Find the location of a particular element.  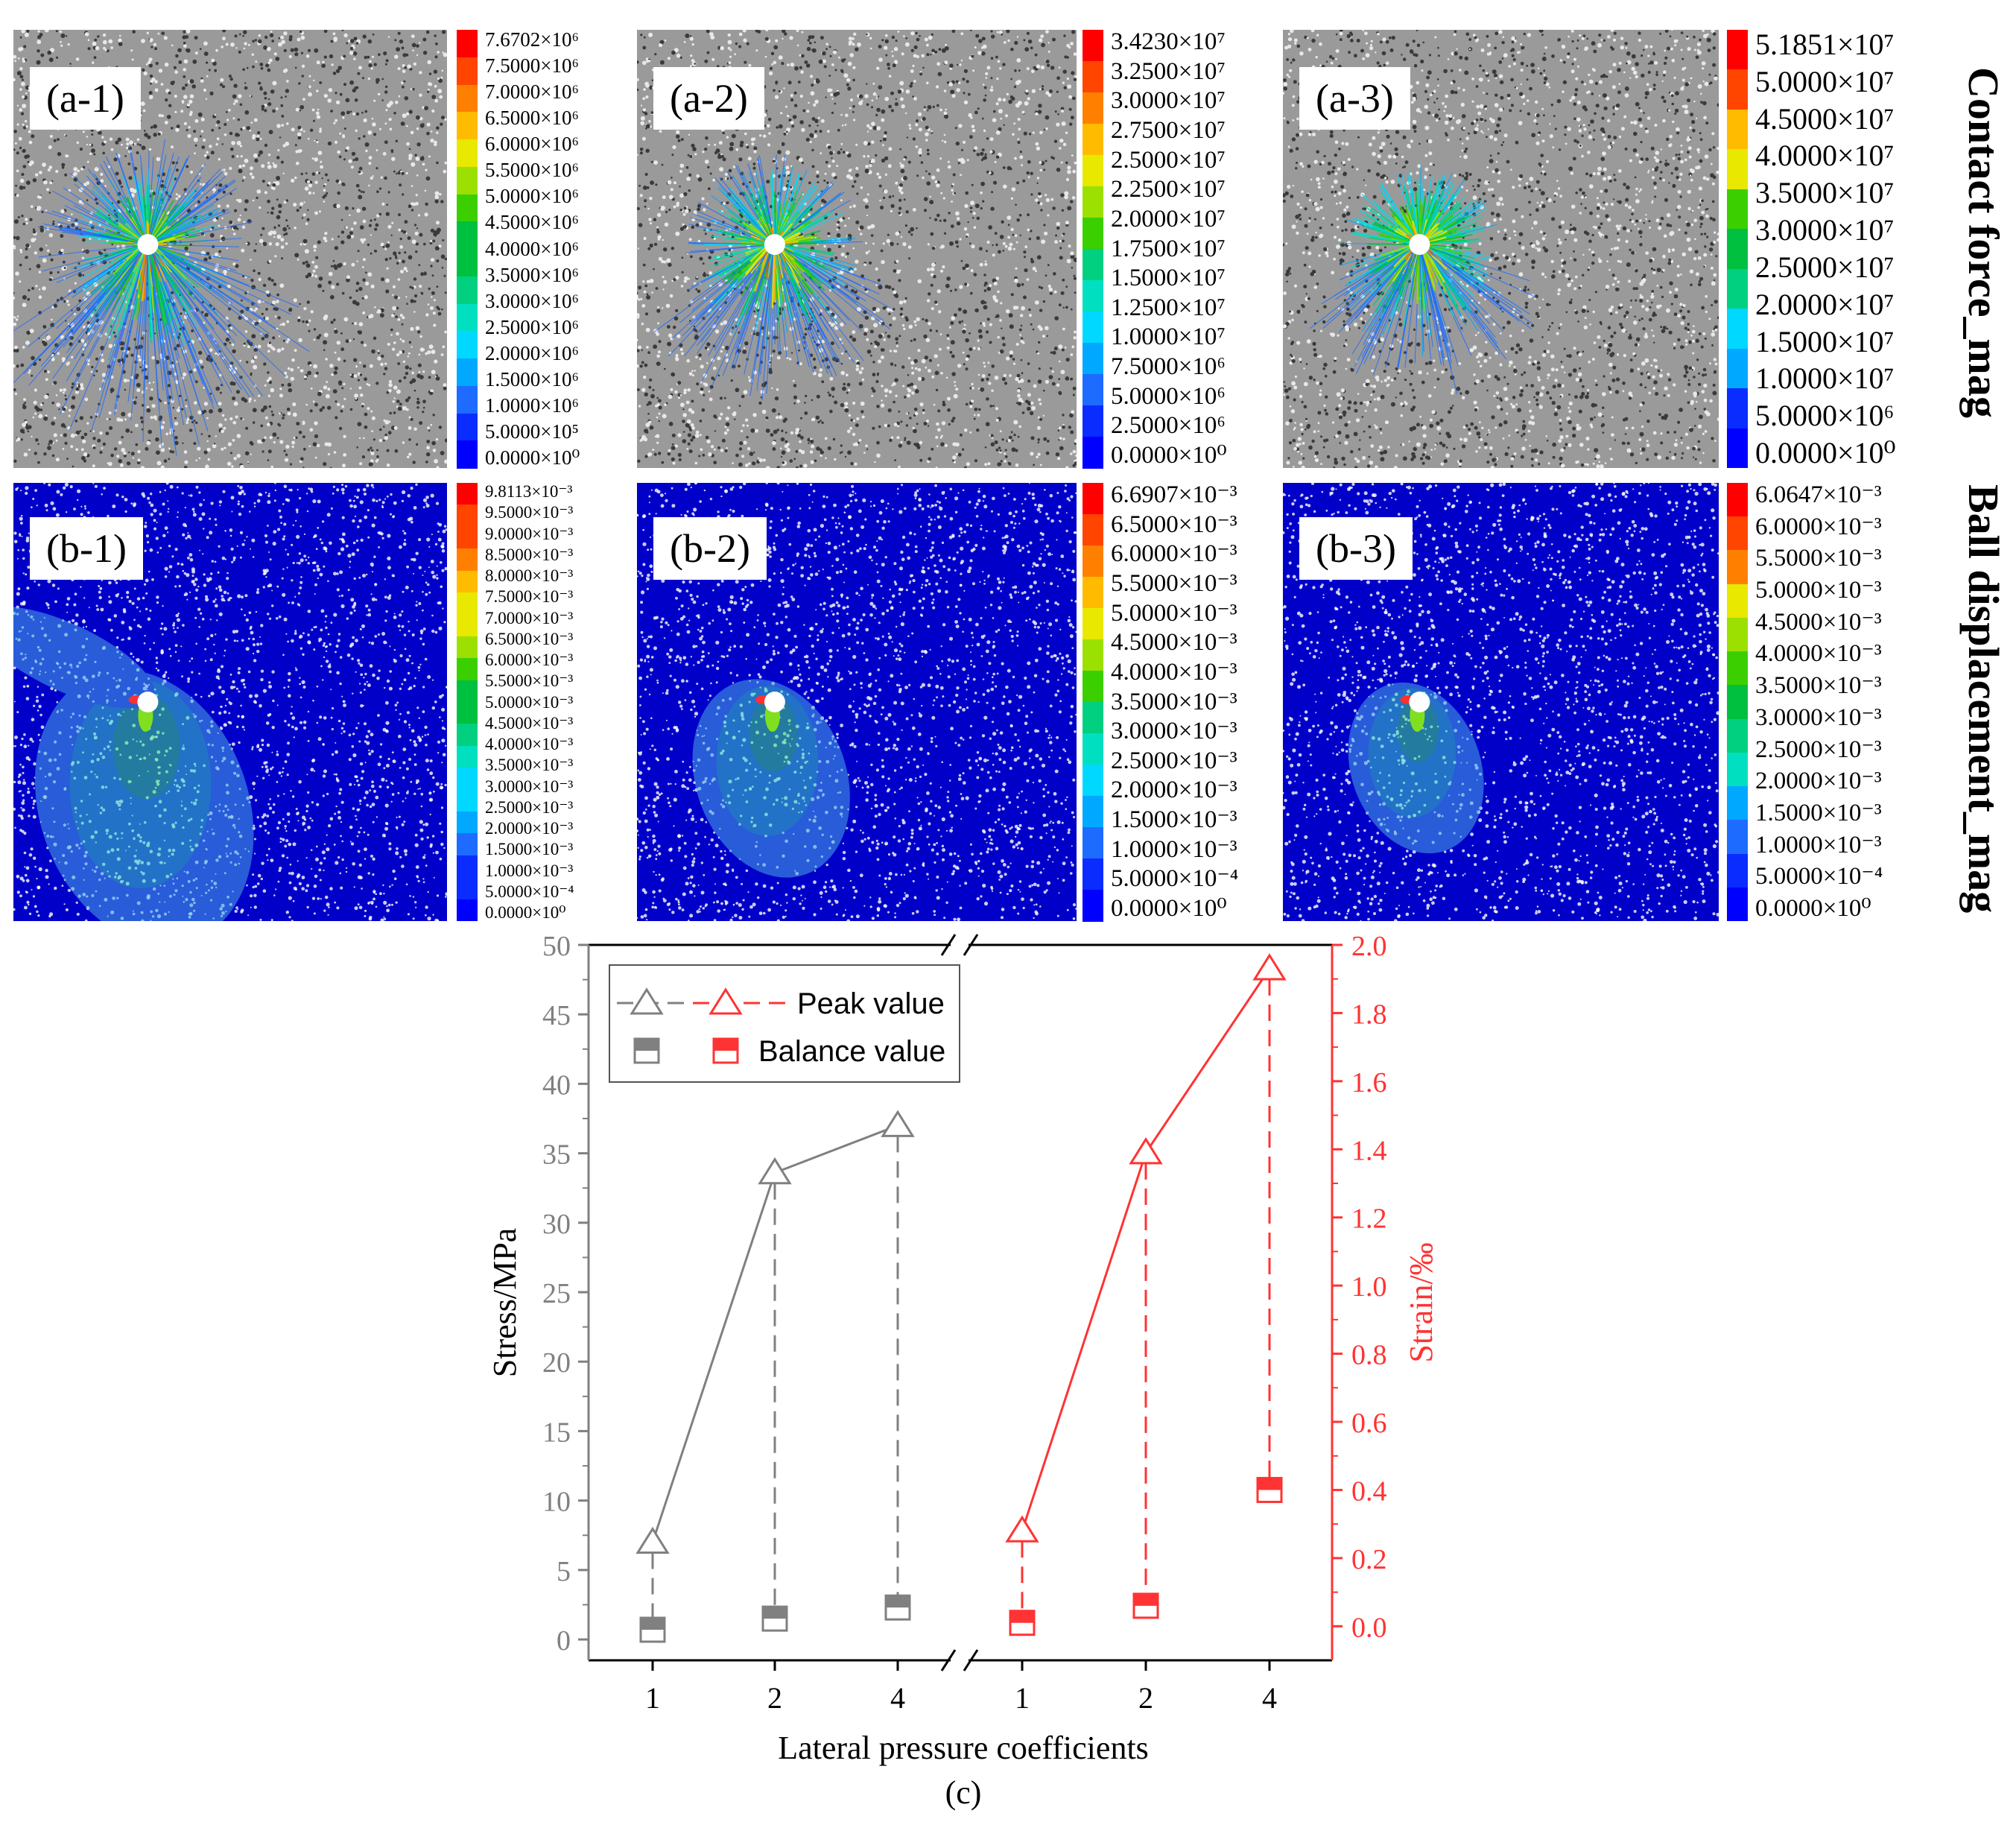

y-right-tick-label: 2.0 is located at coordinates (1369, 946).